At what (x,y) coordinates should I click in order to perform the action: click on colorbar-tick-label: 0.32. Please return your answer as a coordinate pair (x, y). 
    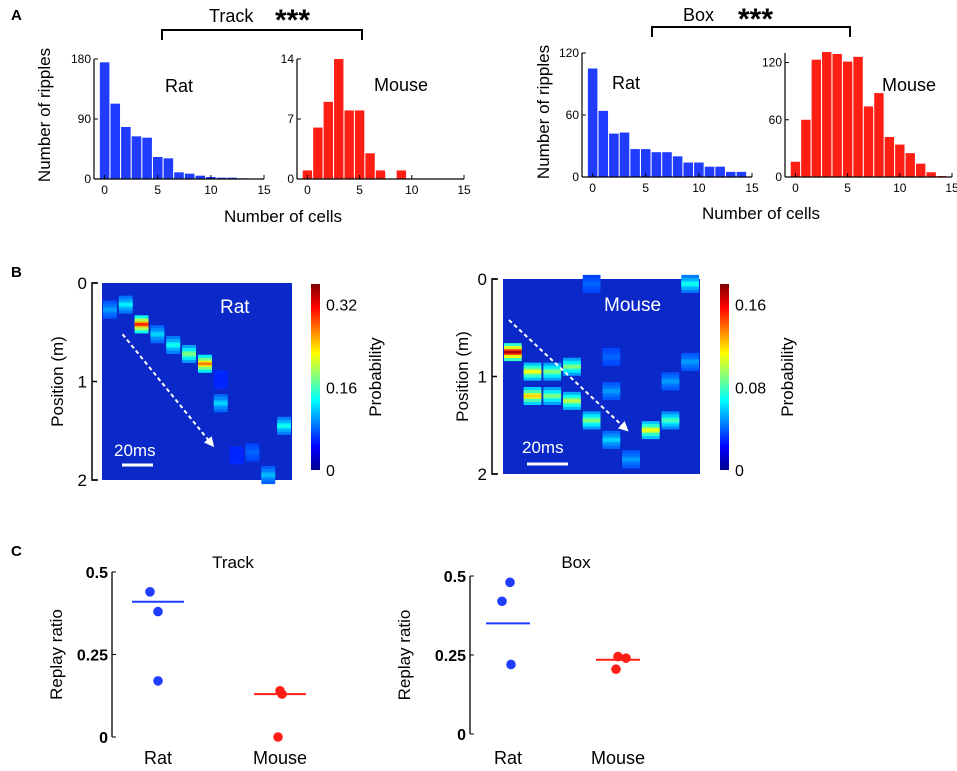
    Looking at the image, I should click on (341, 306).